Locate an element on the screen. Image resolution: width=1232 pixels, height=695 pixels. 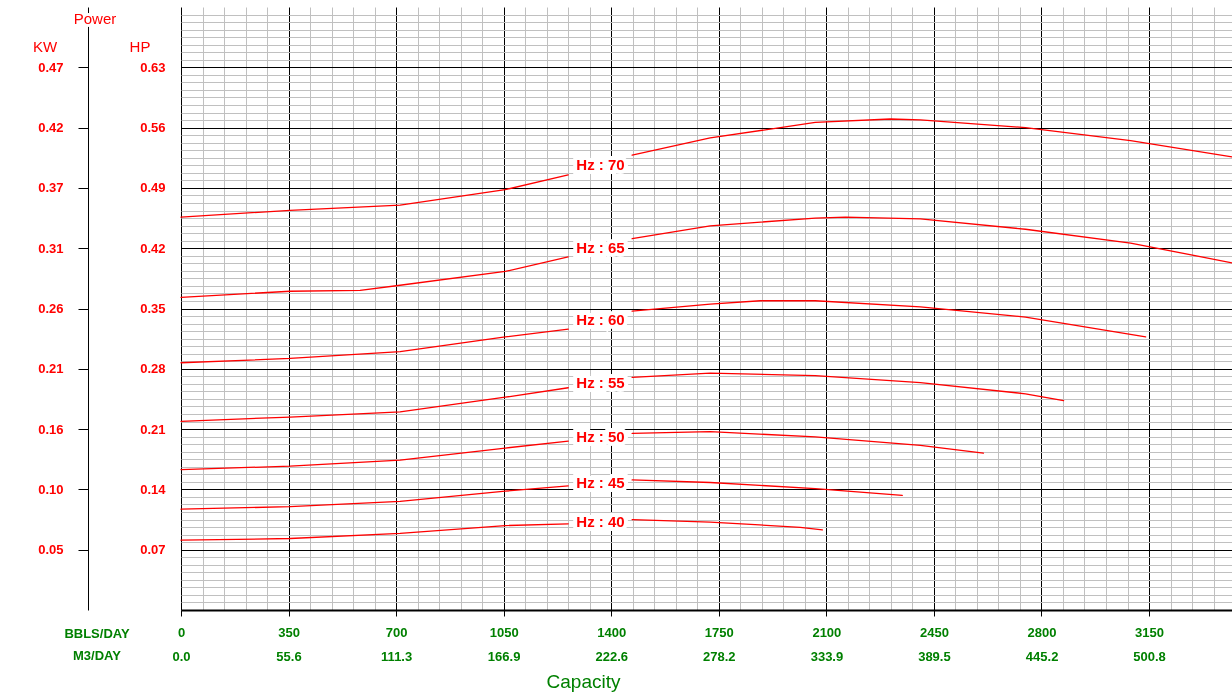
x-tick-label: 2800 is located at coordinates (1042, 632).